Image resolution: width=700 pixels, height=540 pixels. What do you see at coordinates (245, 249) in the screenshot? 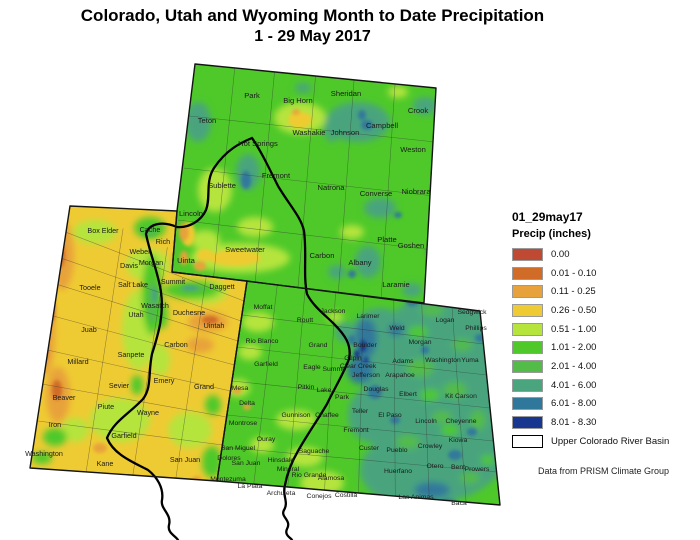
I see `county-label-sweetwater: Sweetwater` at bounding box center [245, 249].